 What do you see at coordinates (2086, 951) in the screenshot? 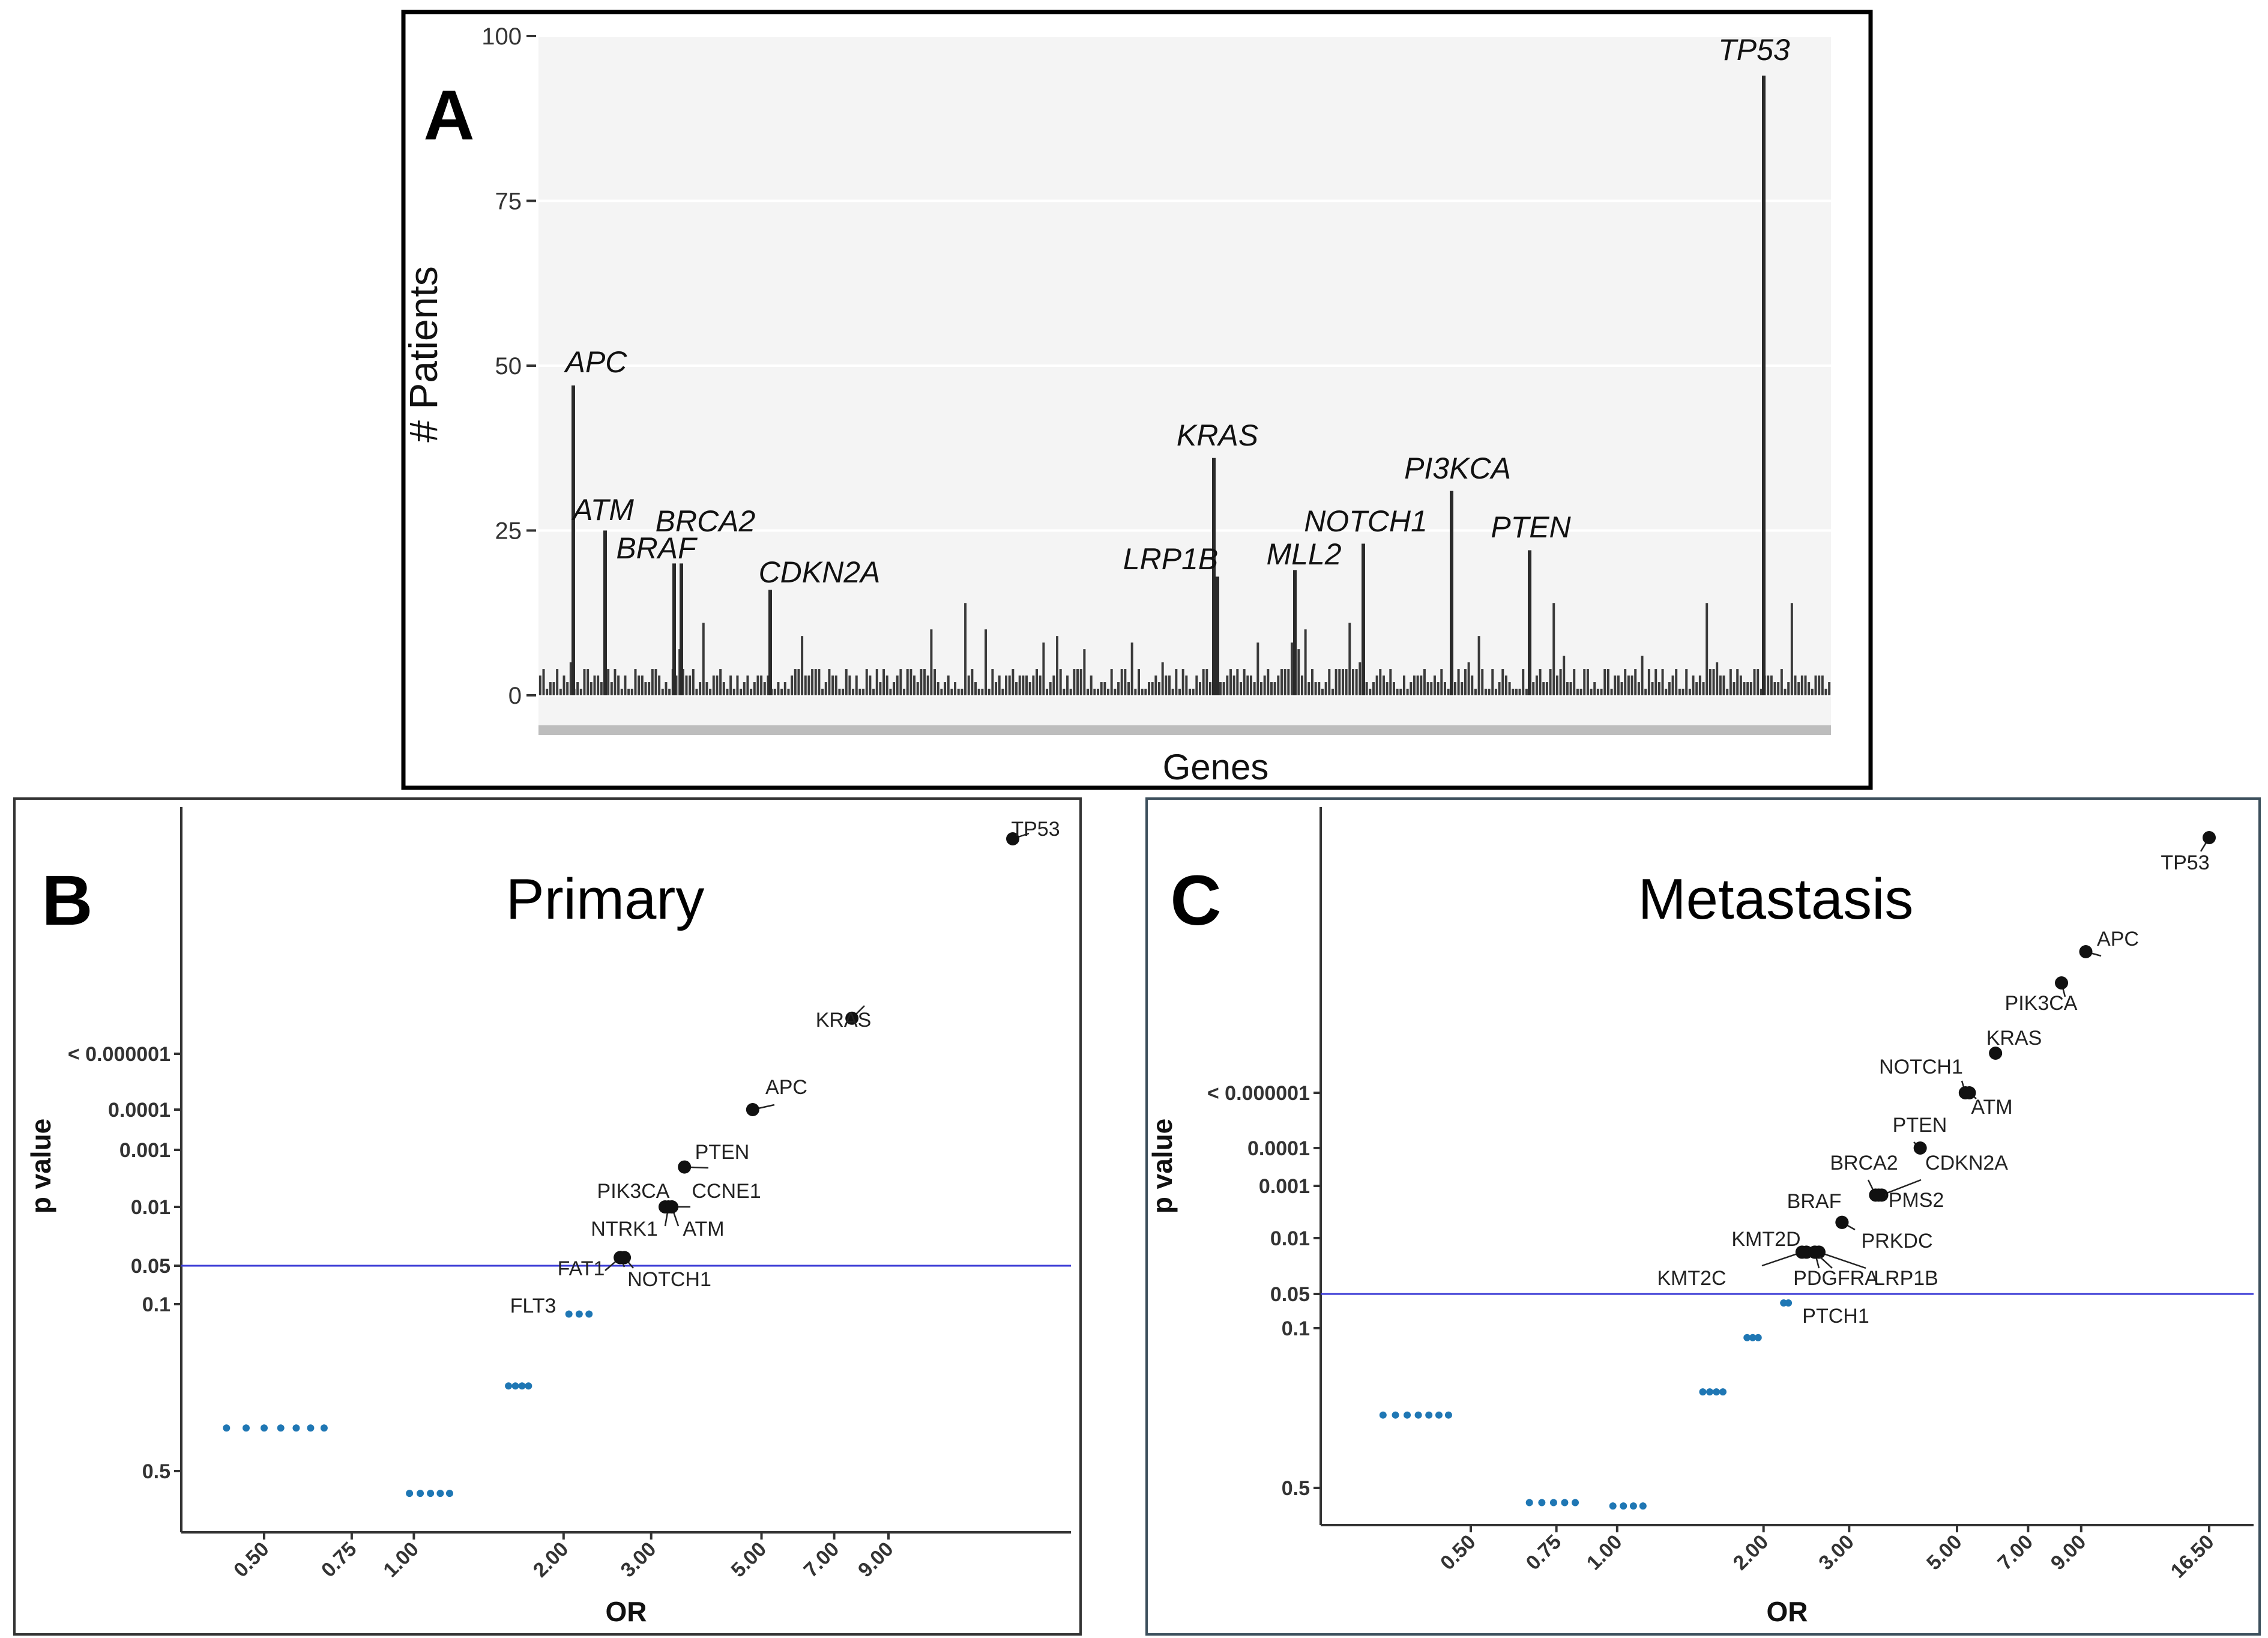
I see `panel-c-point-apc` at bounding box center [2086, 951].